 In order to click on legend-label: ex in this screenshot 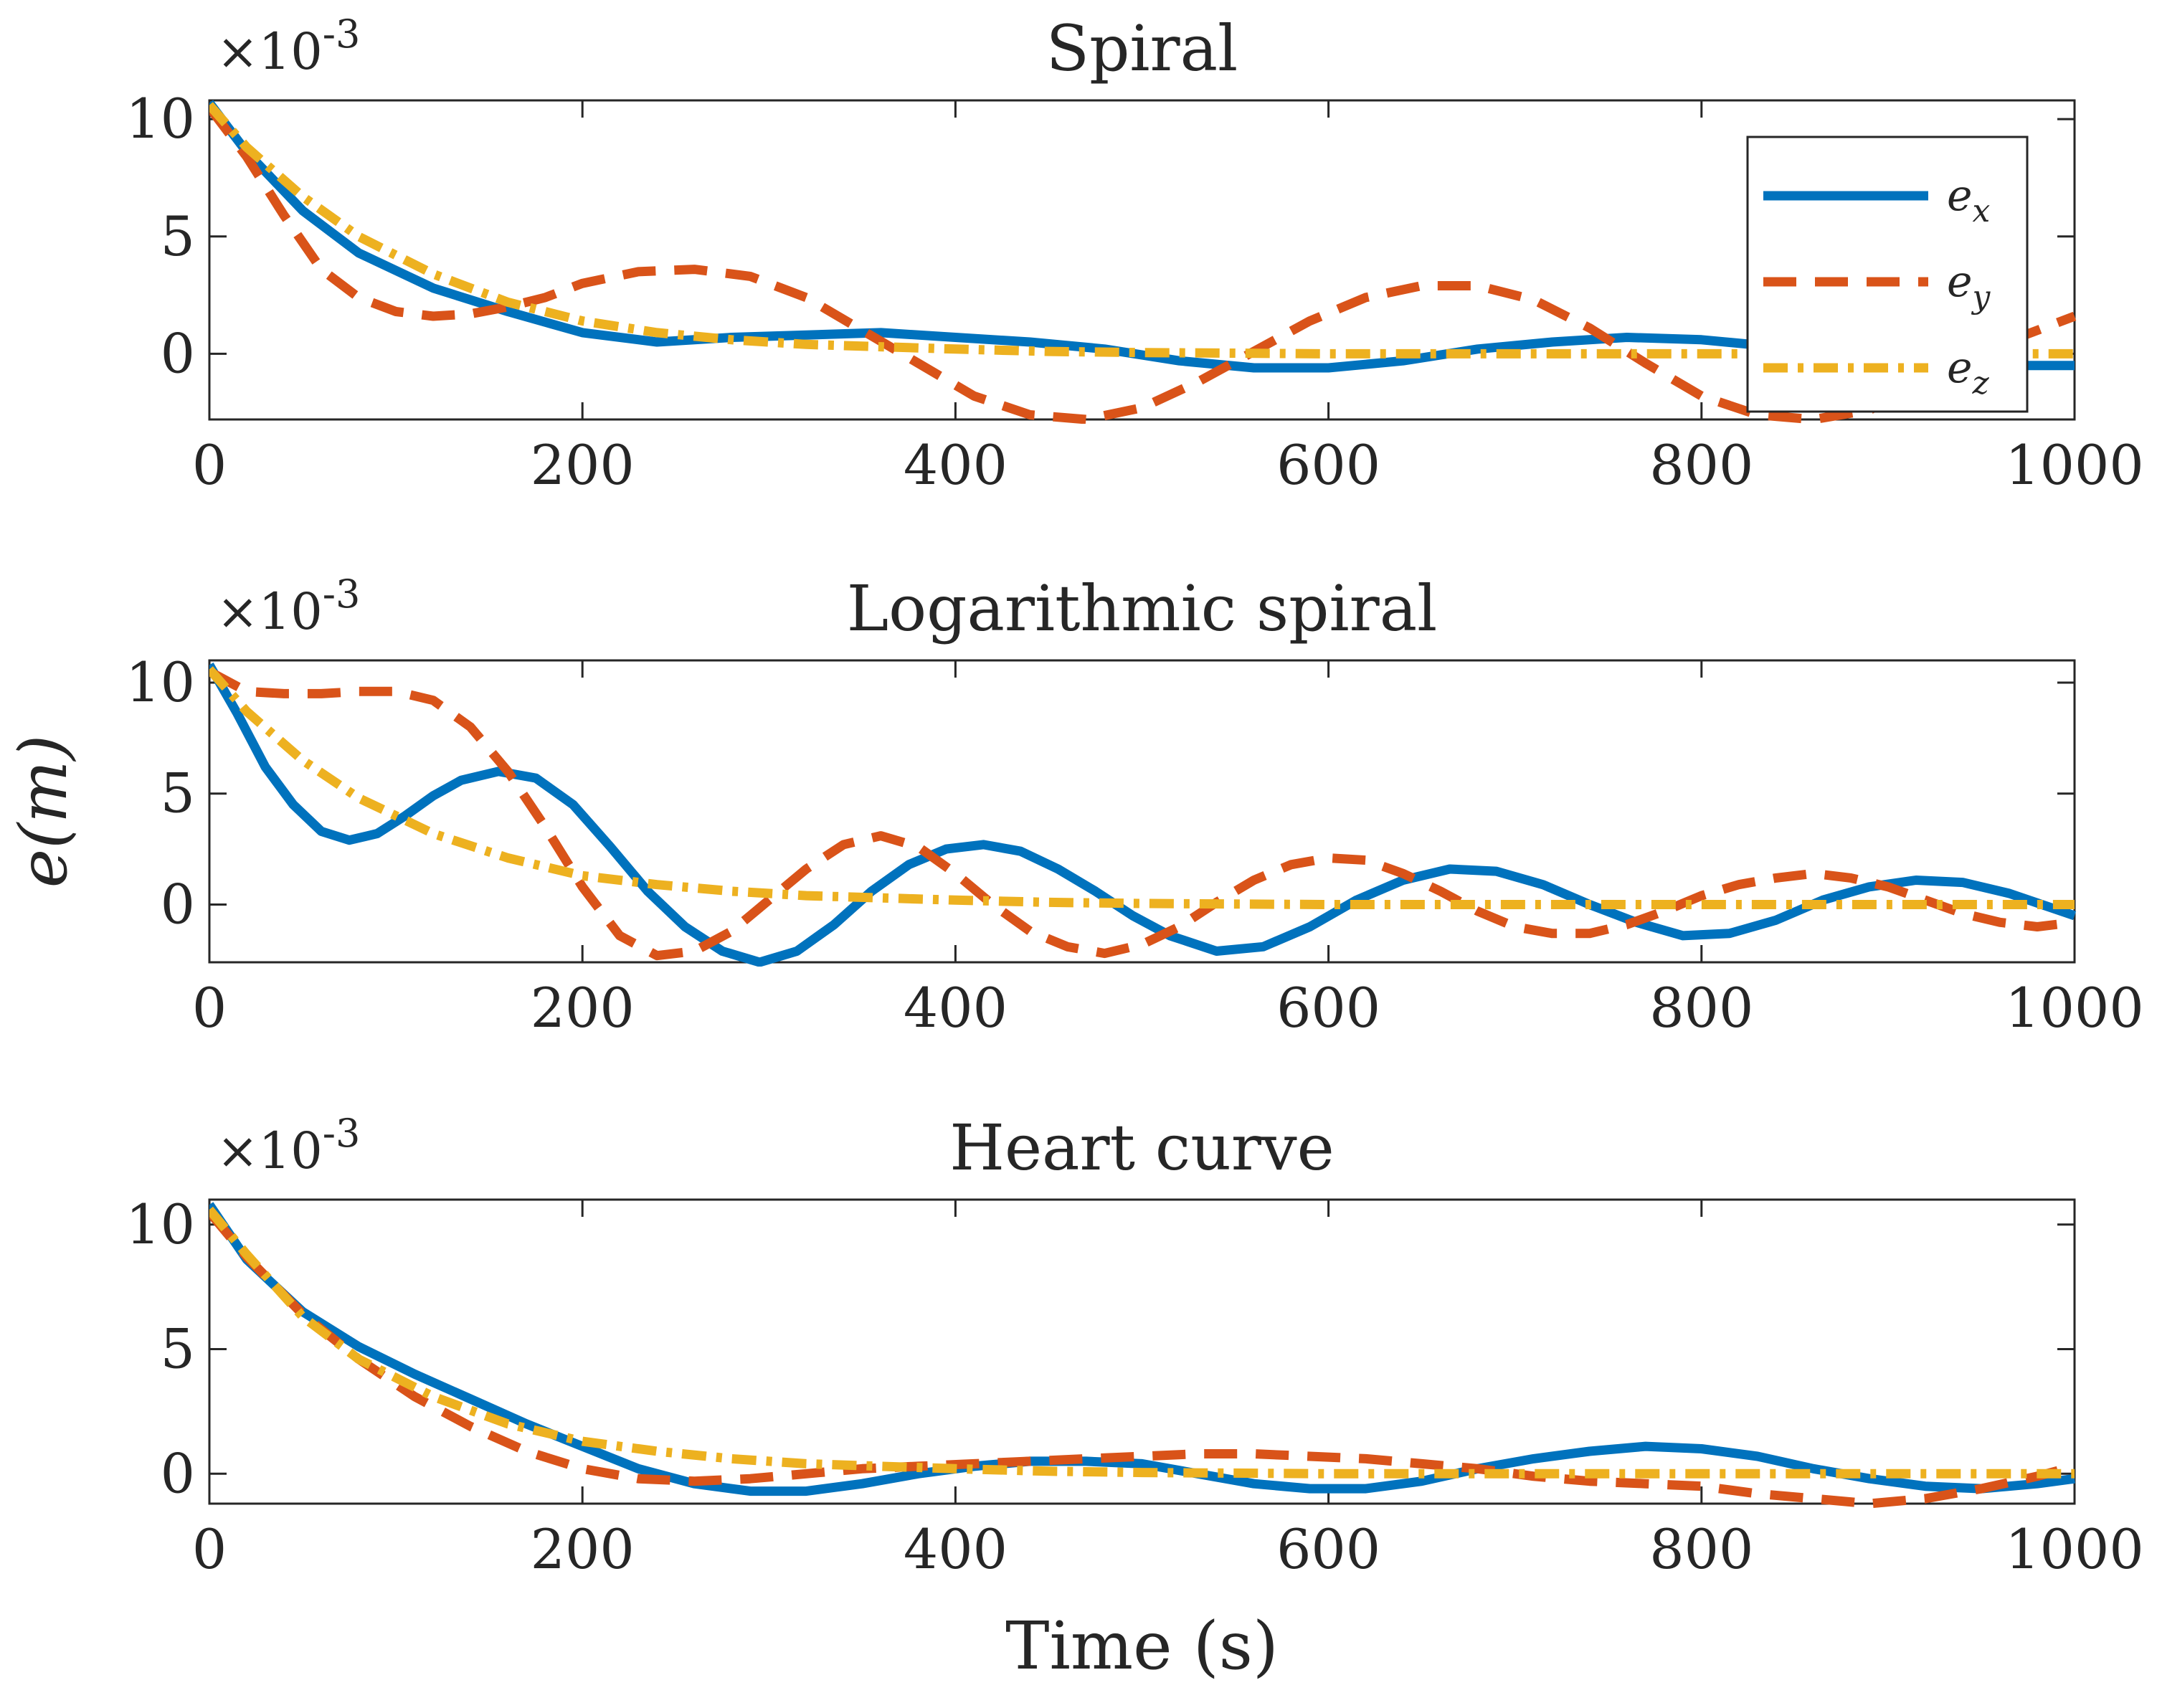, I will do `click(1969, 200)`.